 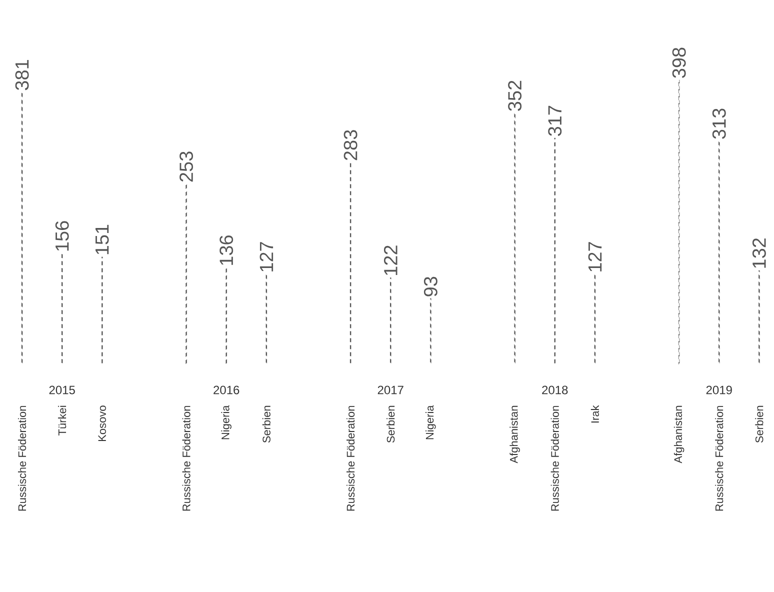 I want to click on data-label: 313, so click(x=719, y=123).